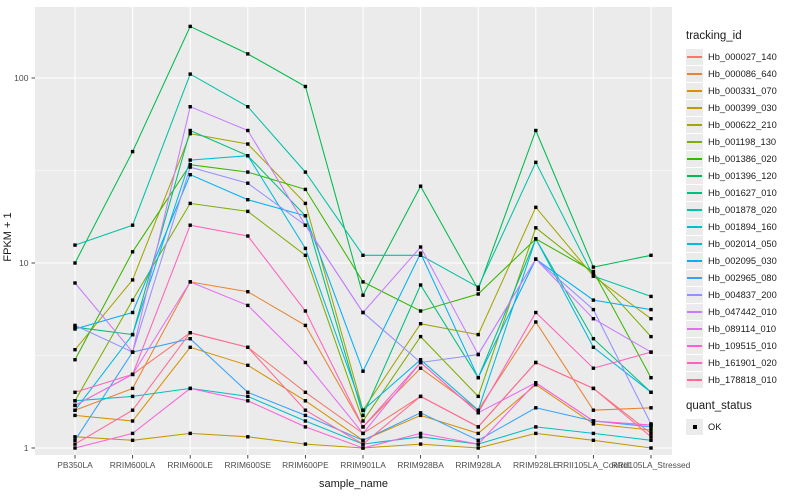 The width and height of the screenshot is (800, 500). I want to click on legend-key-square-icon, so click(694, 426).